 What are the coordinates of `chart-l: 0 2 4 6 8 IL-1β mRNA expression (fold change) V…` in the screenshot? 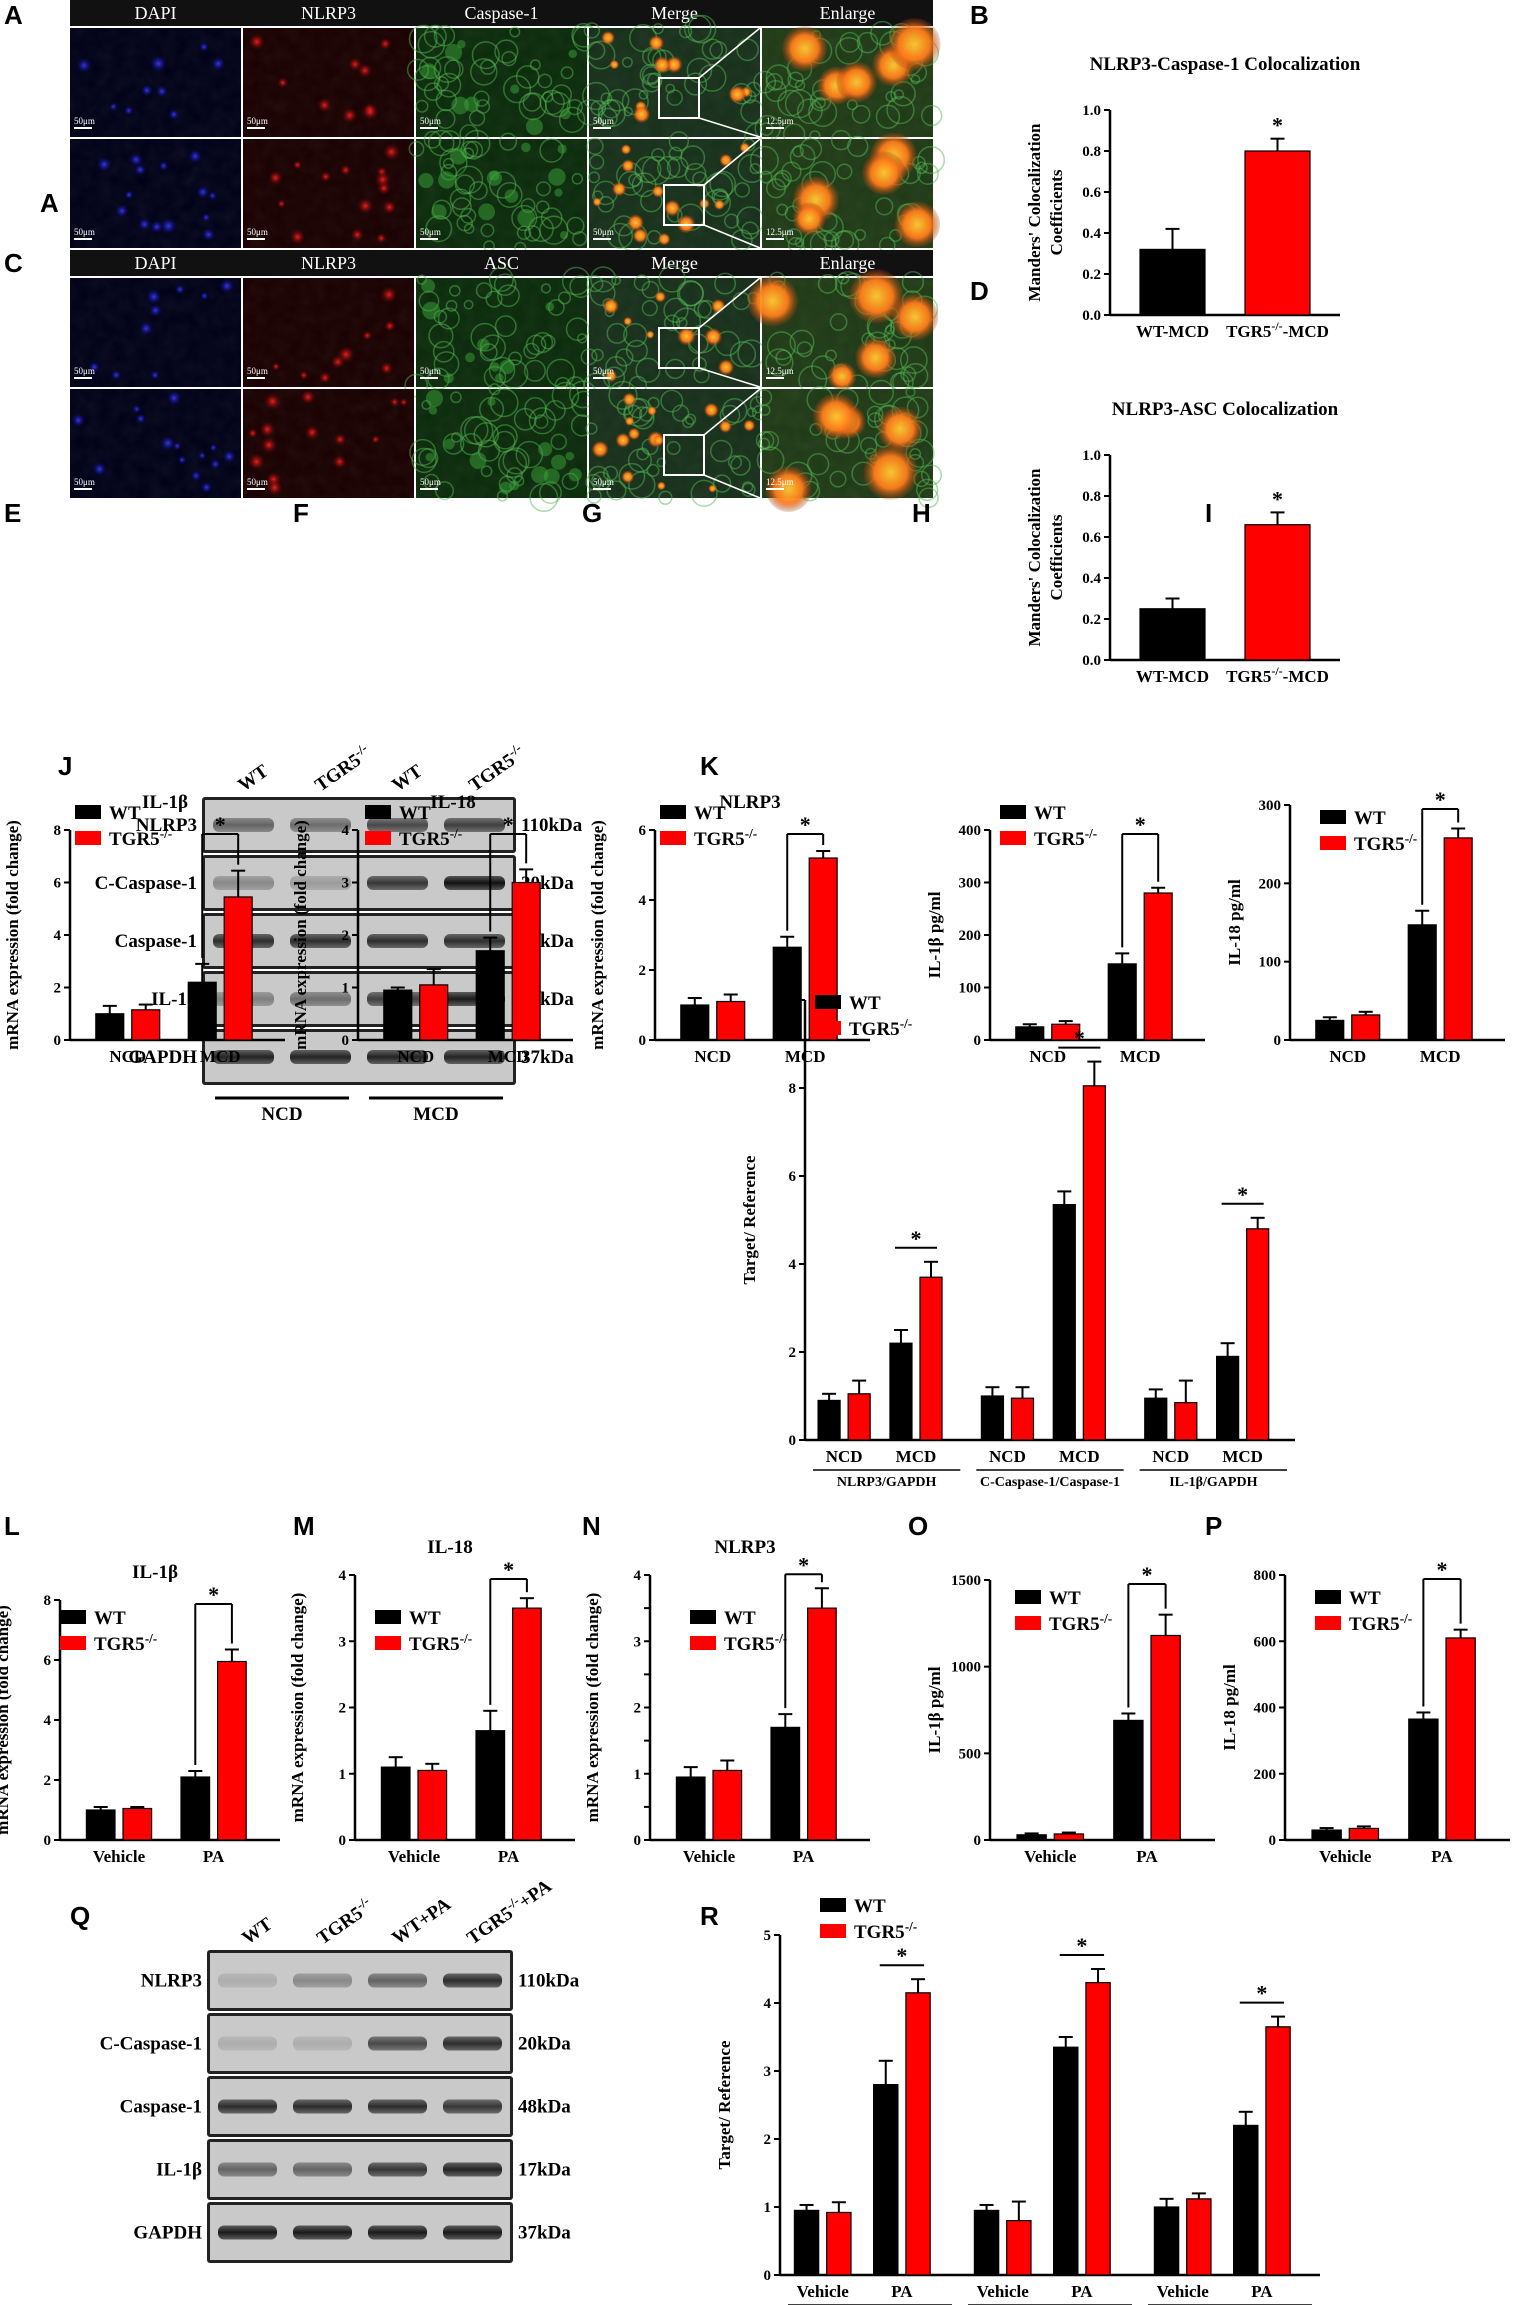 It's located at (140, 1714).